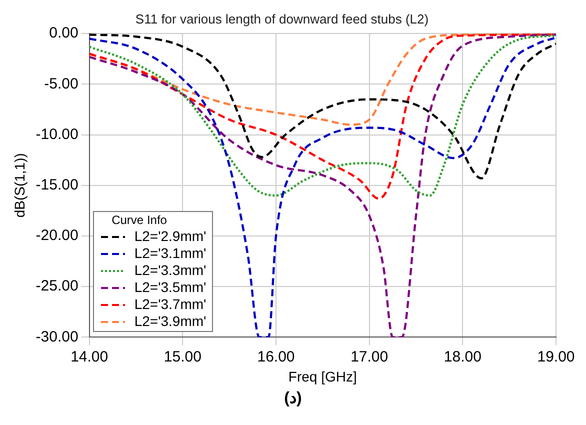  What do you see at coordinates (63, 33) in the screenshot?
I see `y-tick-label: 0.00` at bounding box center [63, 33].